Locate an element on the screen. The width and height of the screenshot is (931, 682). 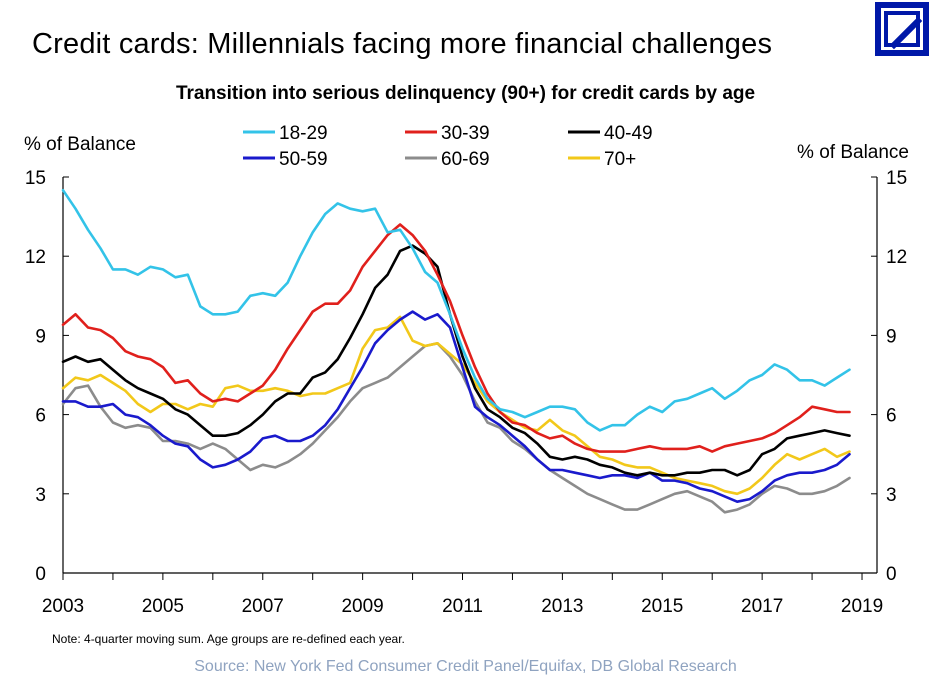
legend-label-40-49: 40-49 is located at coordinates (628, 133).